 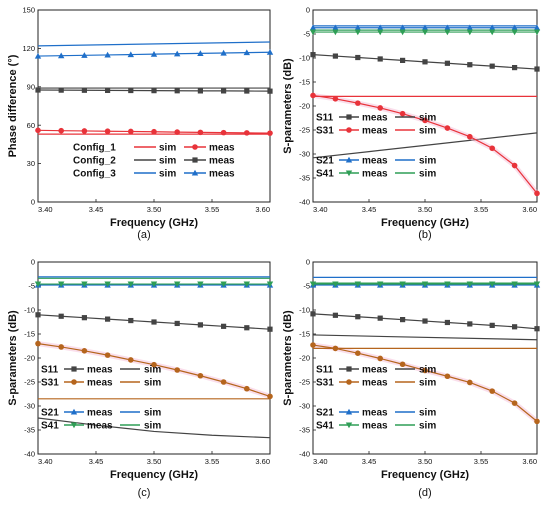 I want to click on y-axis-title: Phase difference (°), so click(x=13, y=105).